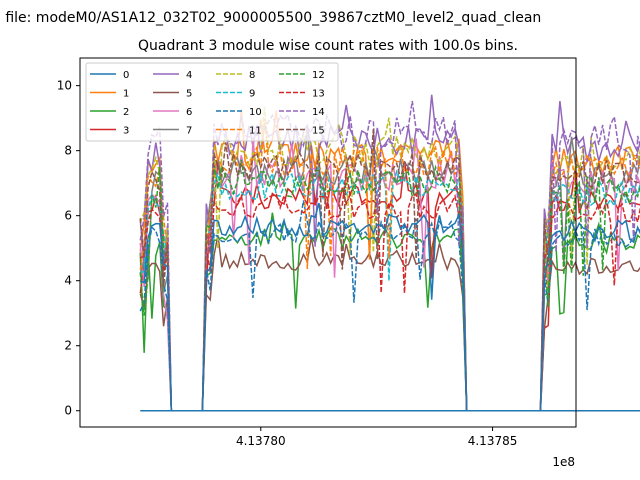  What do you see at coordinates (68, 411) in the screenshot?
I see `y-tick-label: 0` at bounding box center [68, 411].